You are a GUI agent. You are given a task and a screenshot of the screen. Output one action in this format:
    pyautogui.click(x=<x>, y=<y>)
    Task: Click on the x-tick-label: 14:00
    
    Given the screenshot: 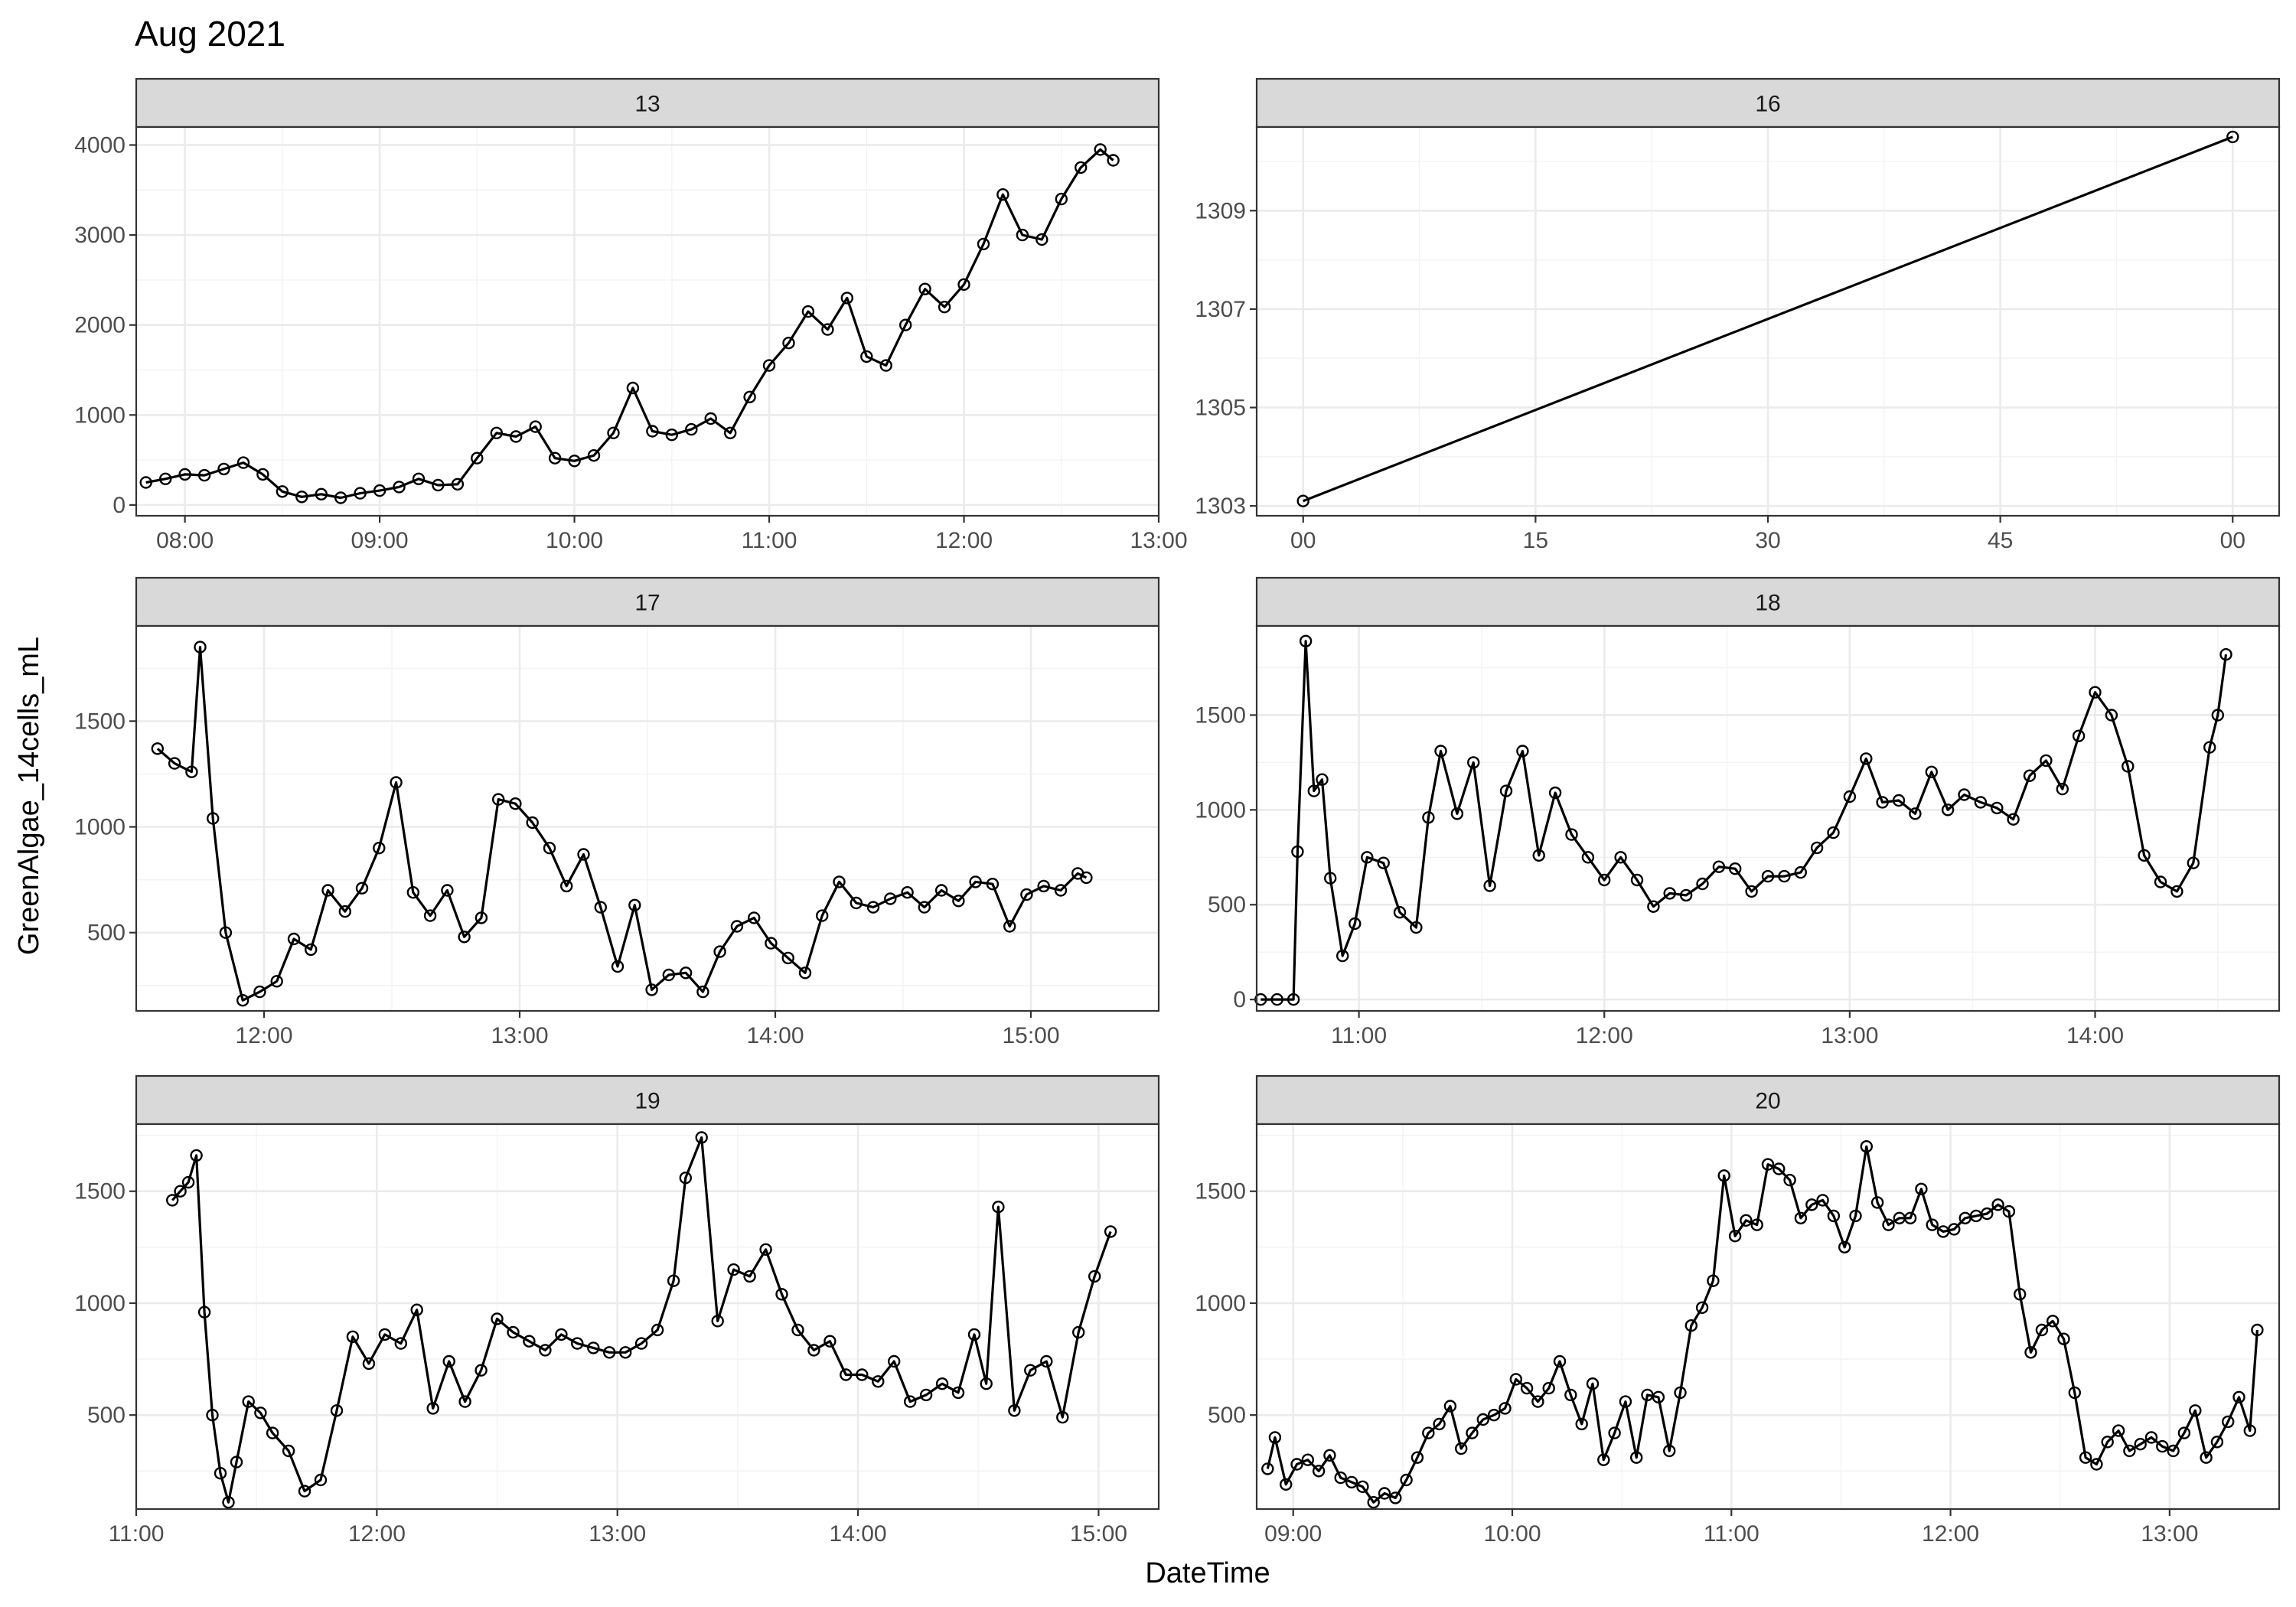 What is the action you would take?
    pyautogui.click(x=2095, y=1035)
    